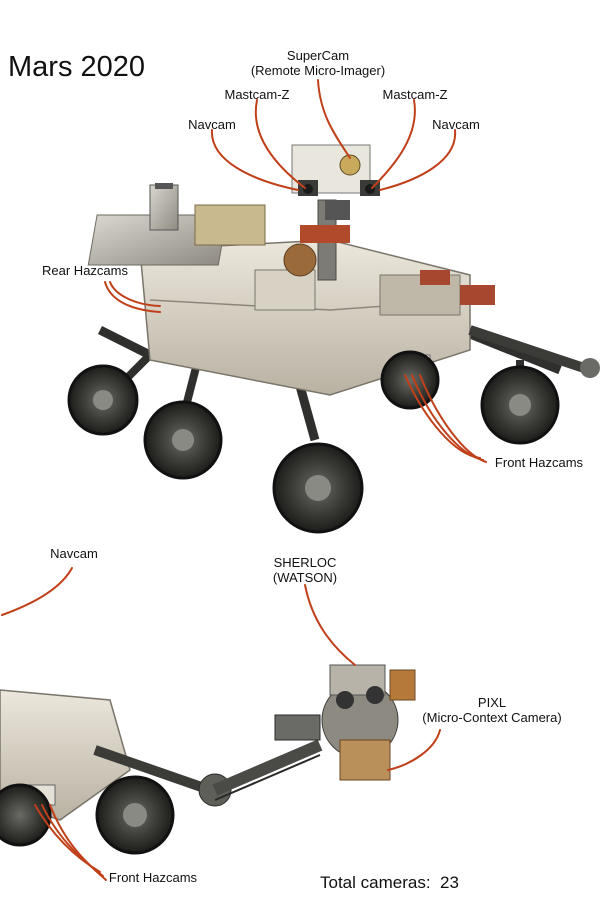 The image size is (600, 900). I want to click on arm-turret, so click(345, 722).